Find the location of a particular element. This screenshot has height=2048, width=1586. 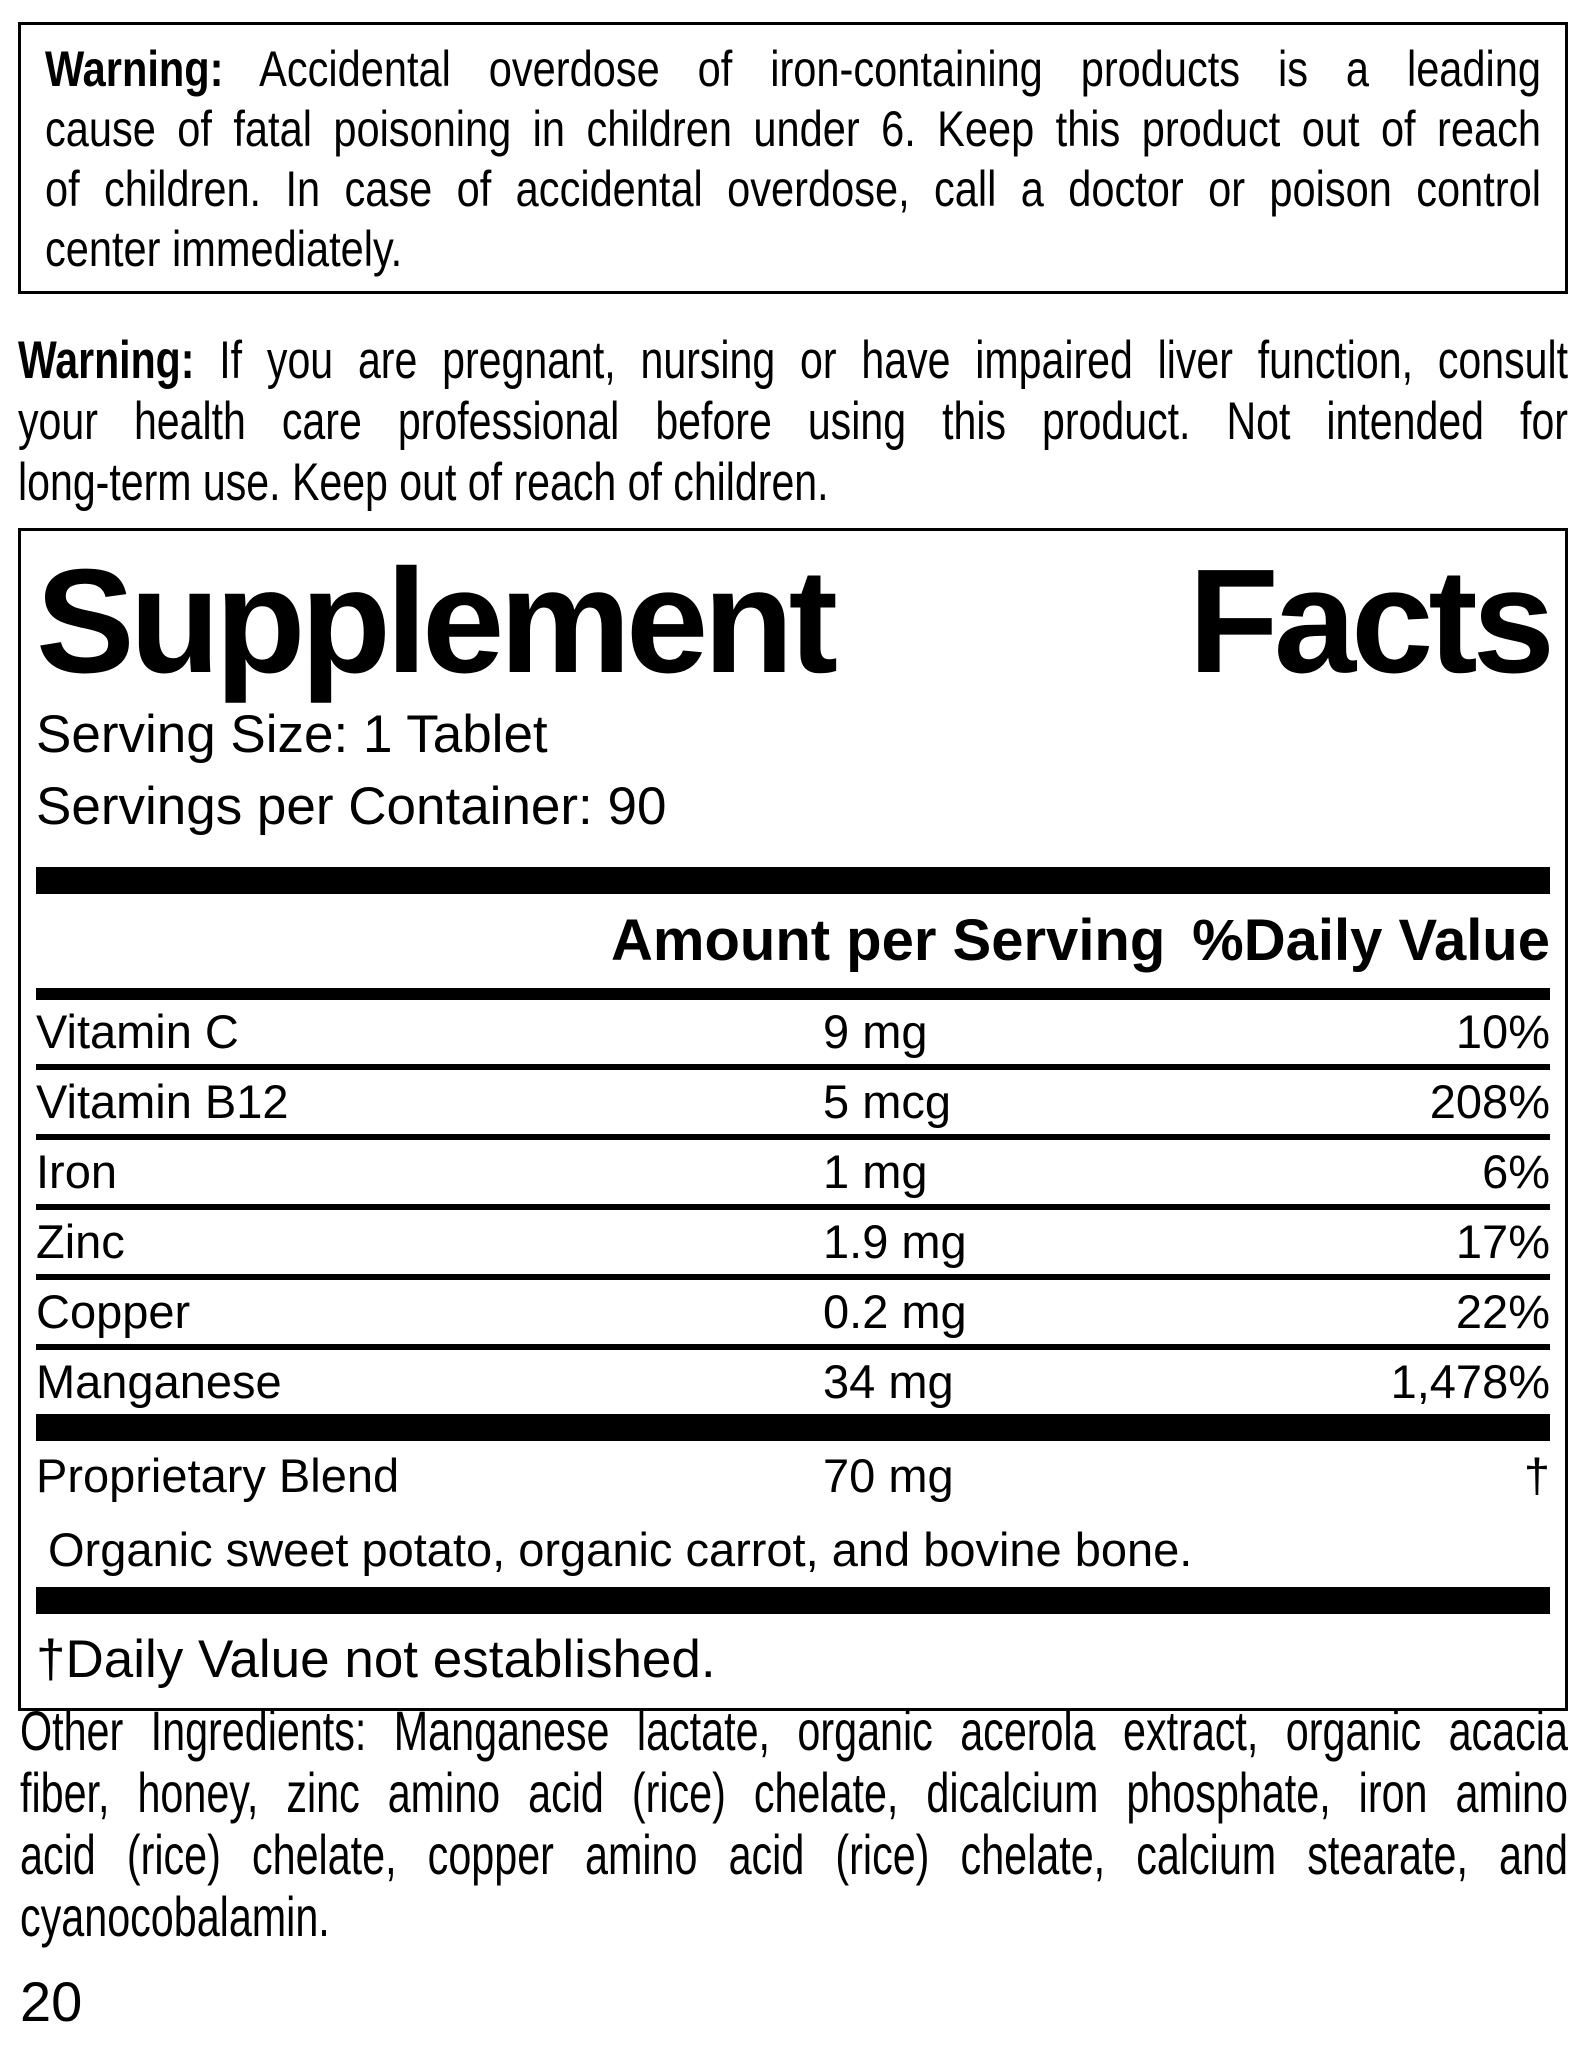

nutrient-name: Manganese is located at coordinates (159, 1381).